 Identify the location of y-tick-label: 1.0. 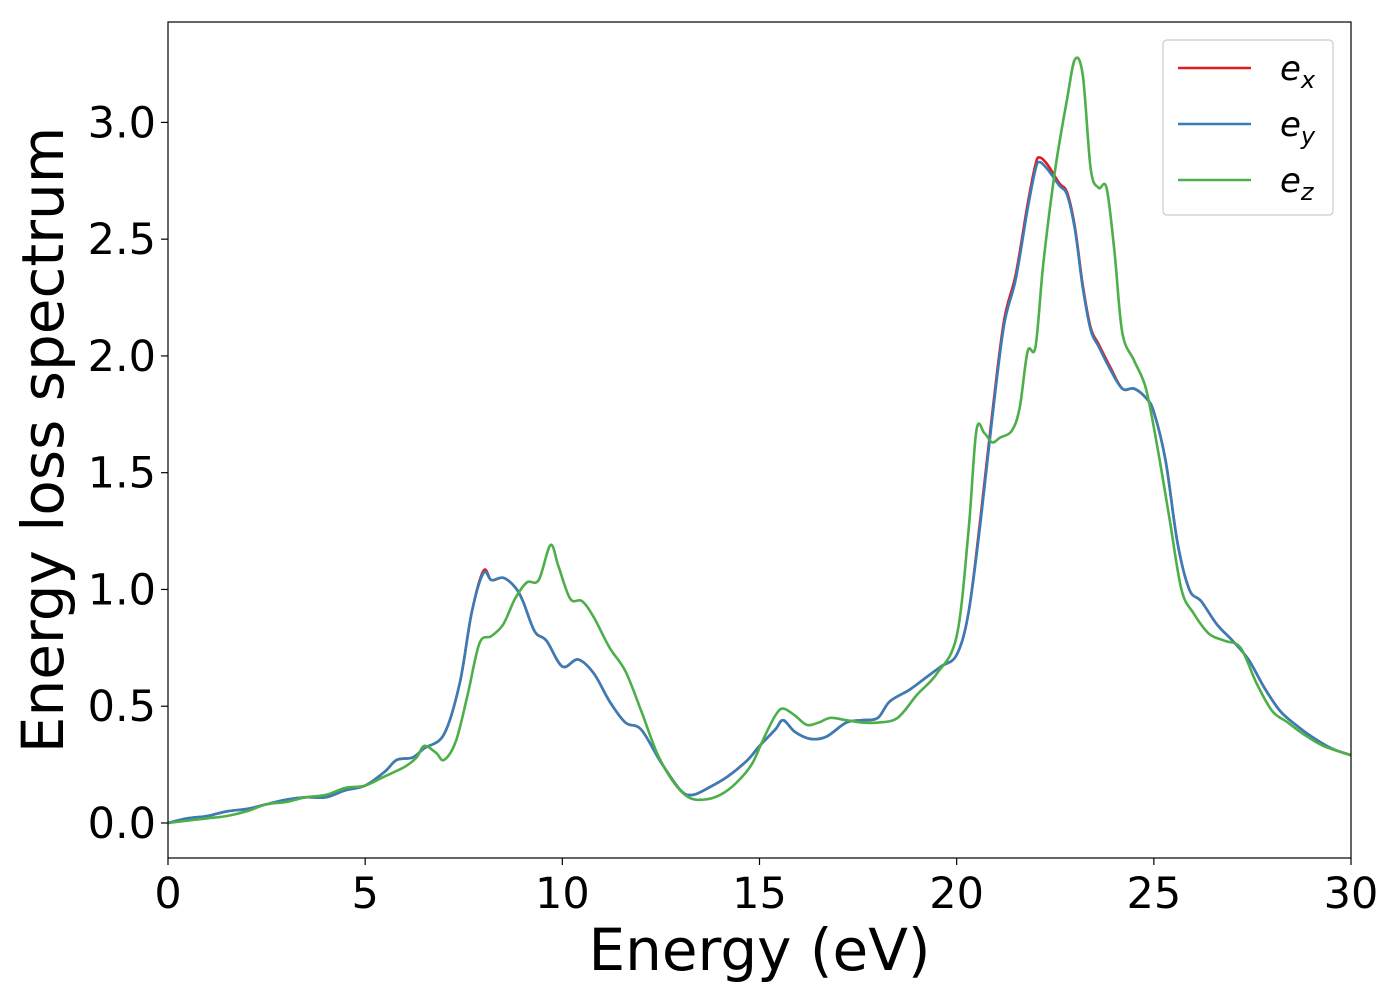
(122, 590).